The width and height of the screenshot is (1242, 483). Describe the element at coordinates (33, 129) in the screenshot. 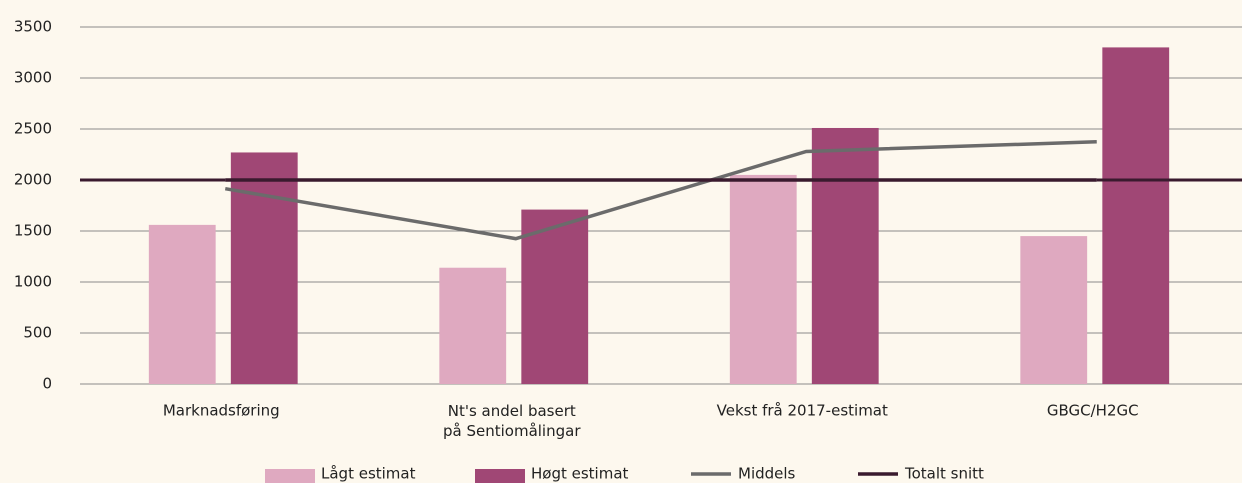

I see `y-tick-label: 2500` at that location.